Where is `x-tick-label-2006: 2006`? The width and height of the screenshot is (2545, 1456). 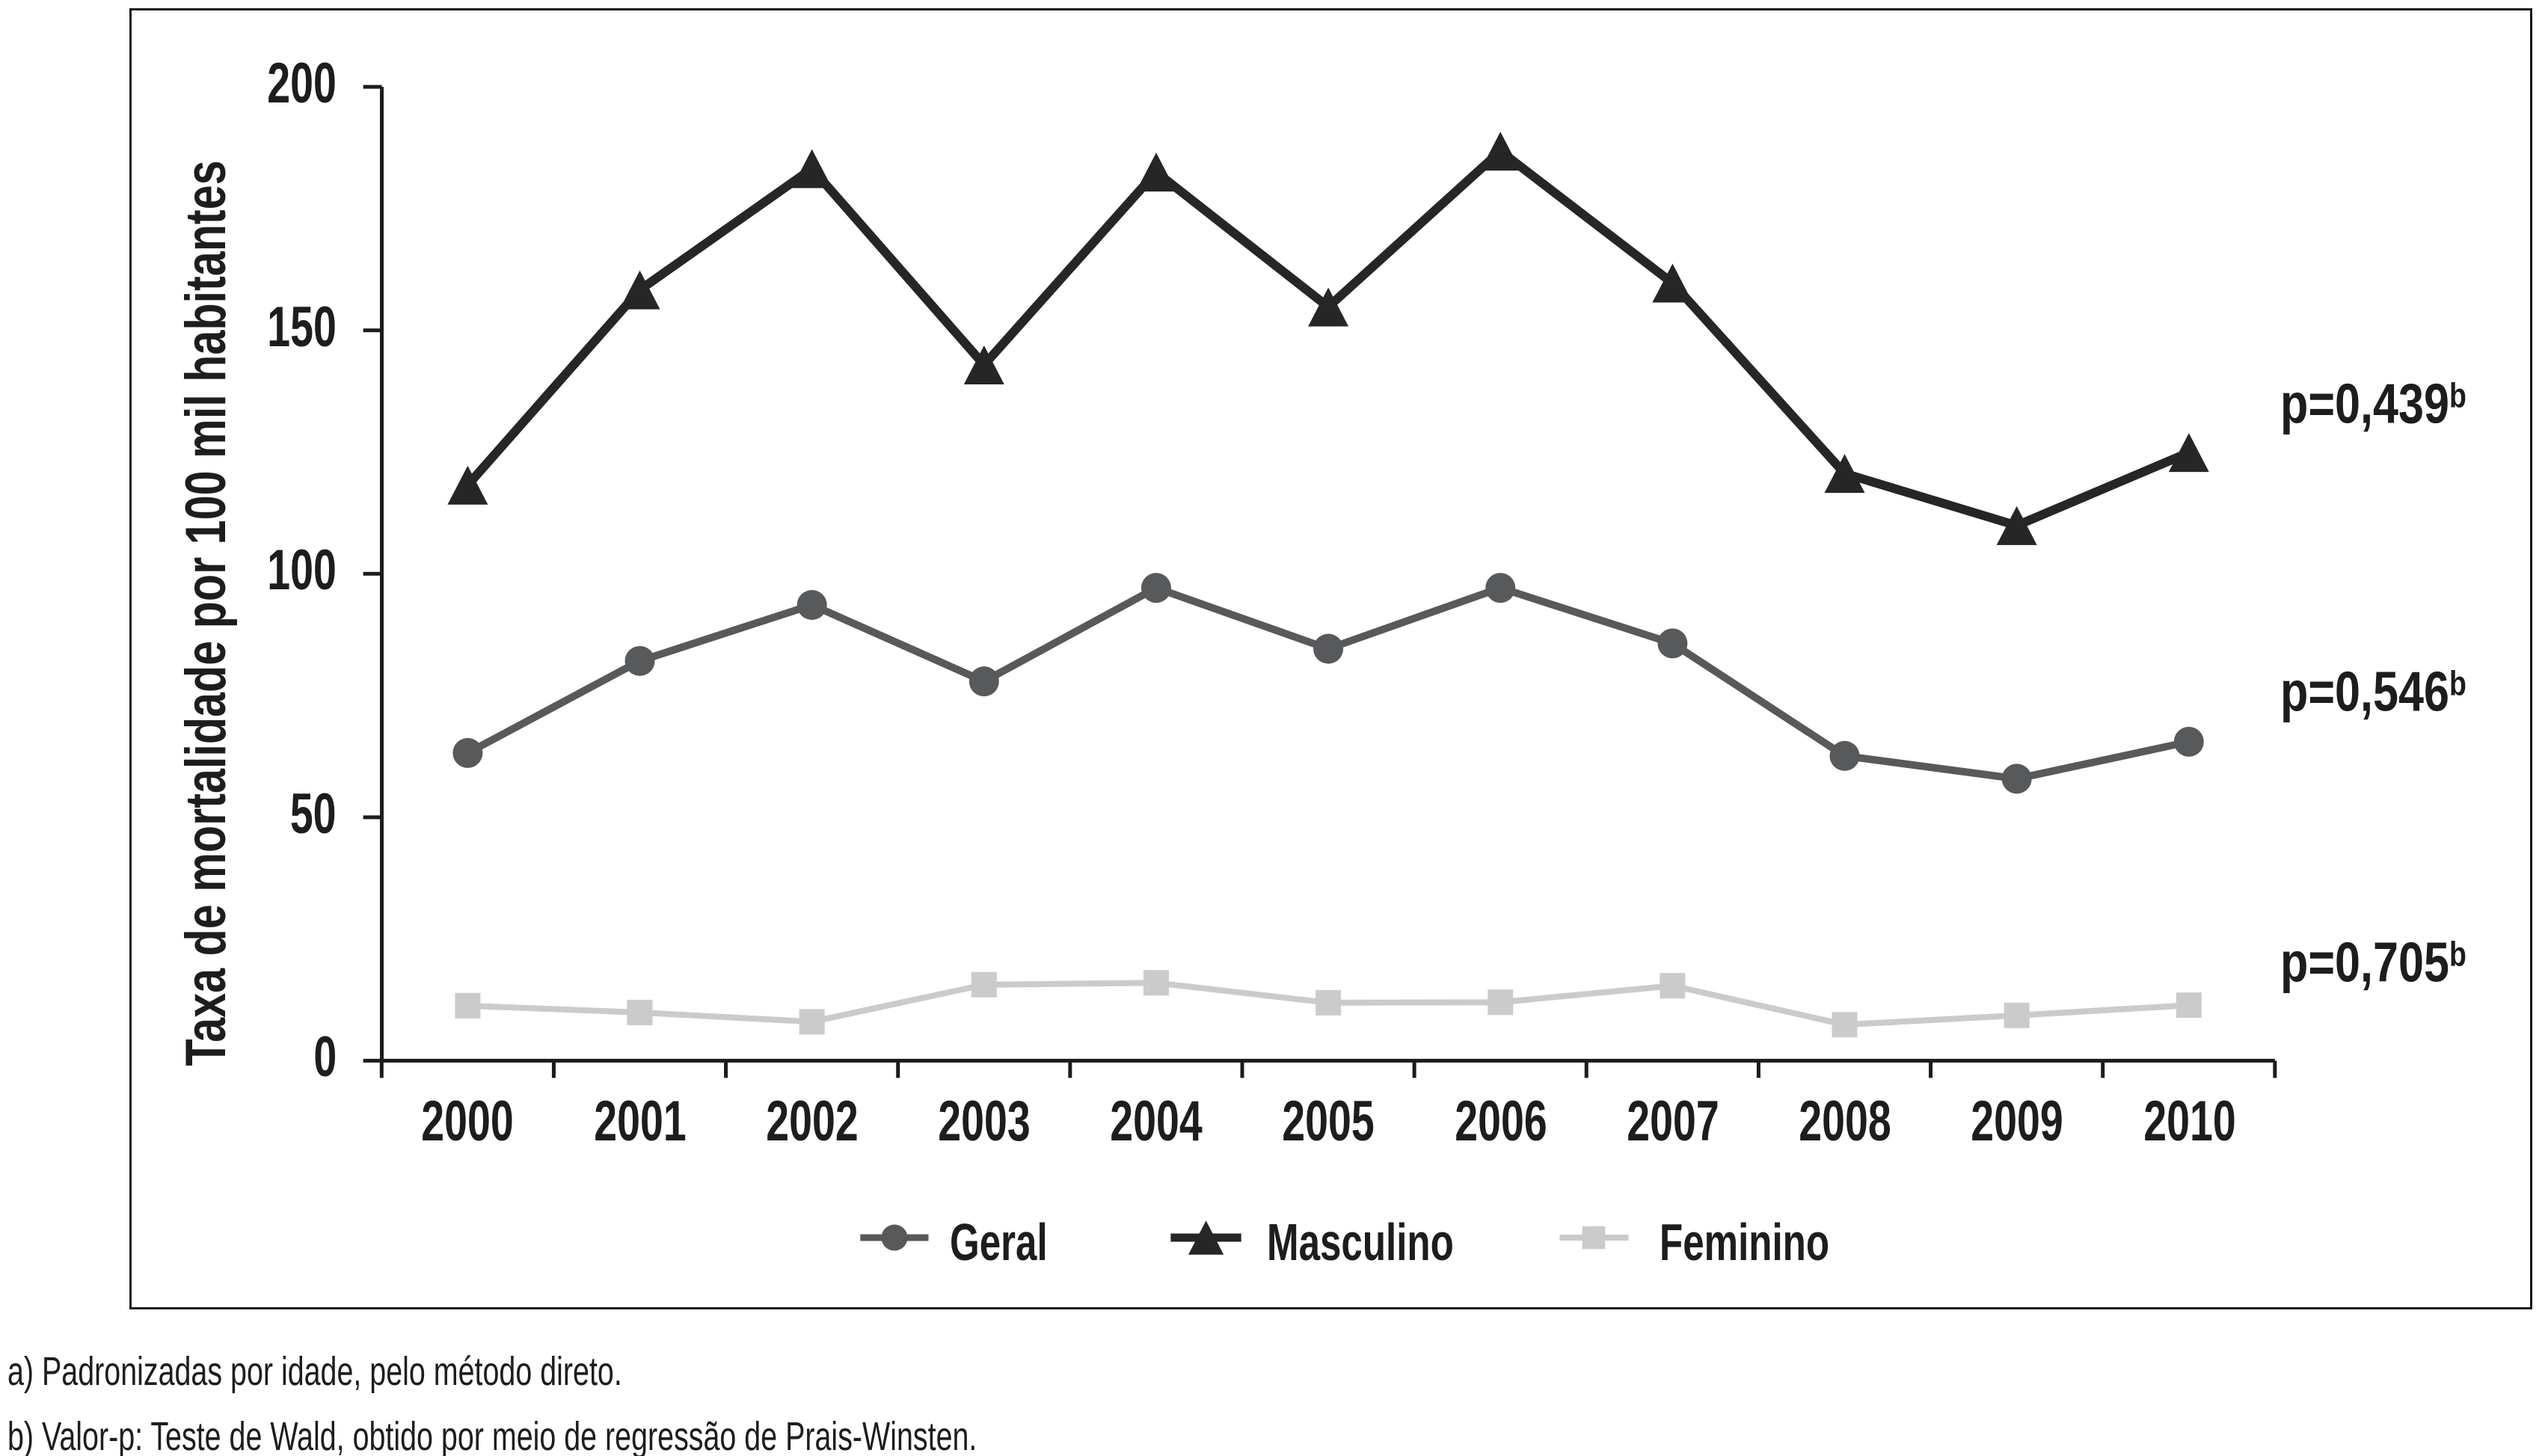 x-tick-label-2006: 2006 is located at coordinates (1501, 1121).